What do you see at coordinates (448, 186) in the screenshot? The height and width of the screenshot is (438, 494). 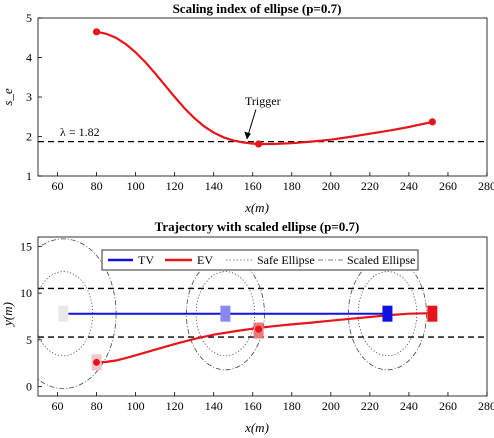 I see `chart1-xtick-label: 260` at bounding box center [448, 186].